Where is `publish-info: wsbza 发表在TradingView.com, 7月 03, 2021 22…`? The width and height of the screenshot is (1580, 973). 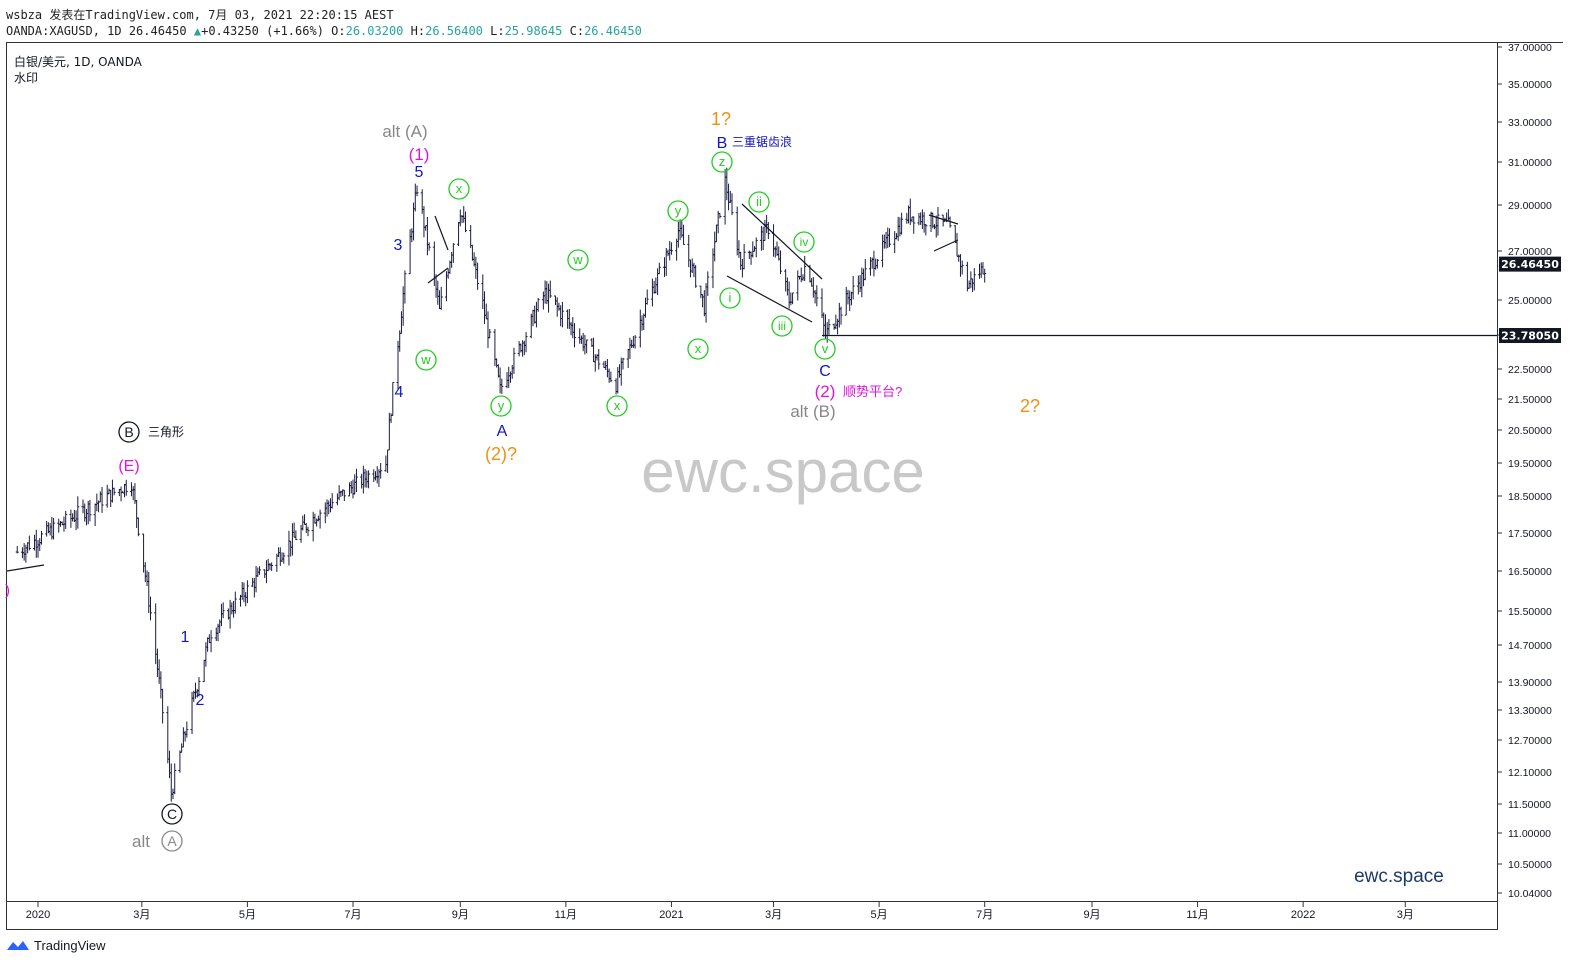 publish-info: wsbza 发表在TradingView.com, 7月 03, 2021 22… is located at coordinates (200, 15).